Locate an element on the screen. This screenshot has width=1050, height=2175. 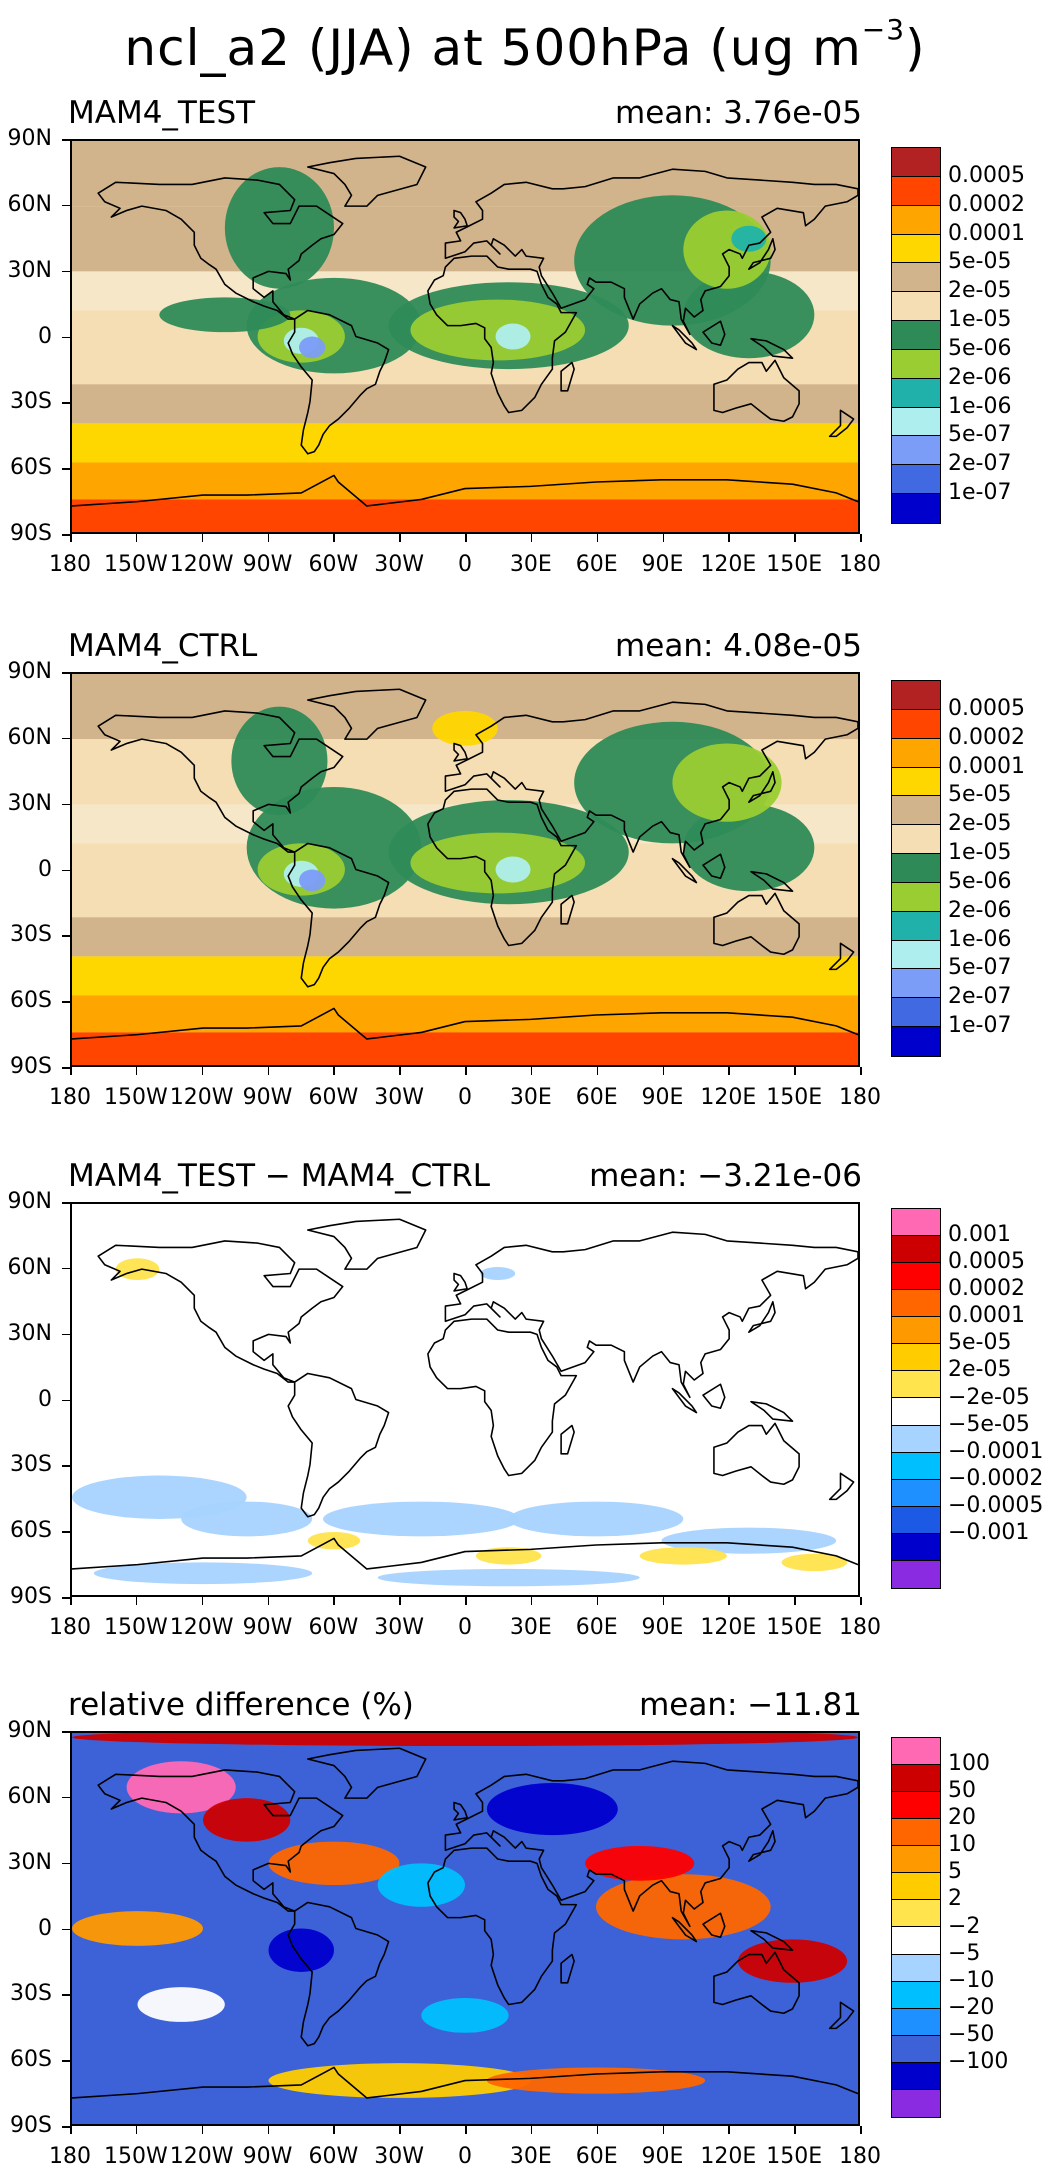
panel-label: relative difference (%) is located at coordinates (241, 1705).